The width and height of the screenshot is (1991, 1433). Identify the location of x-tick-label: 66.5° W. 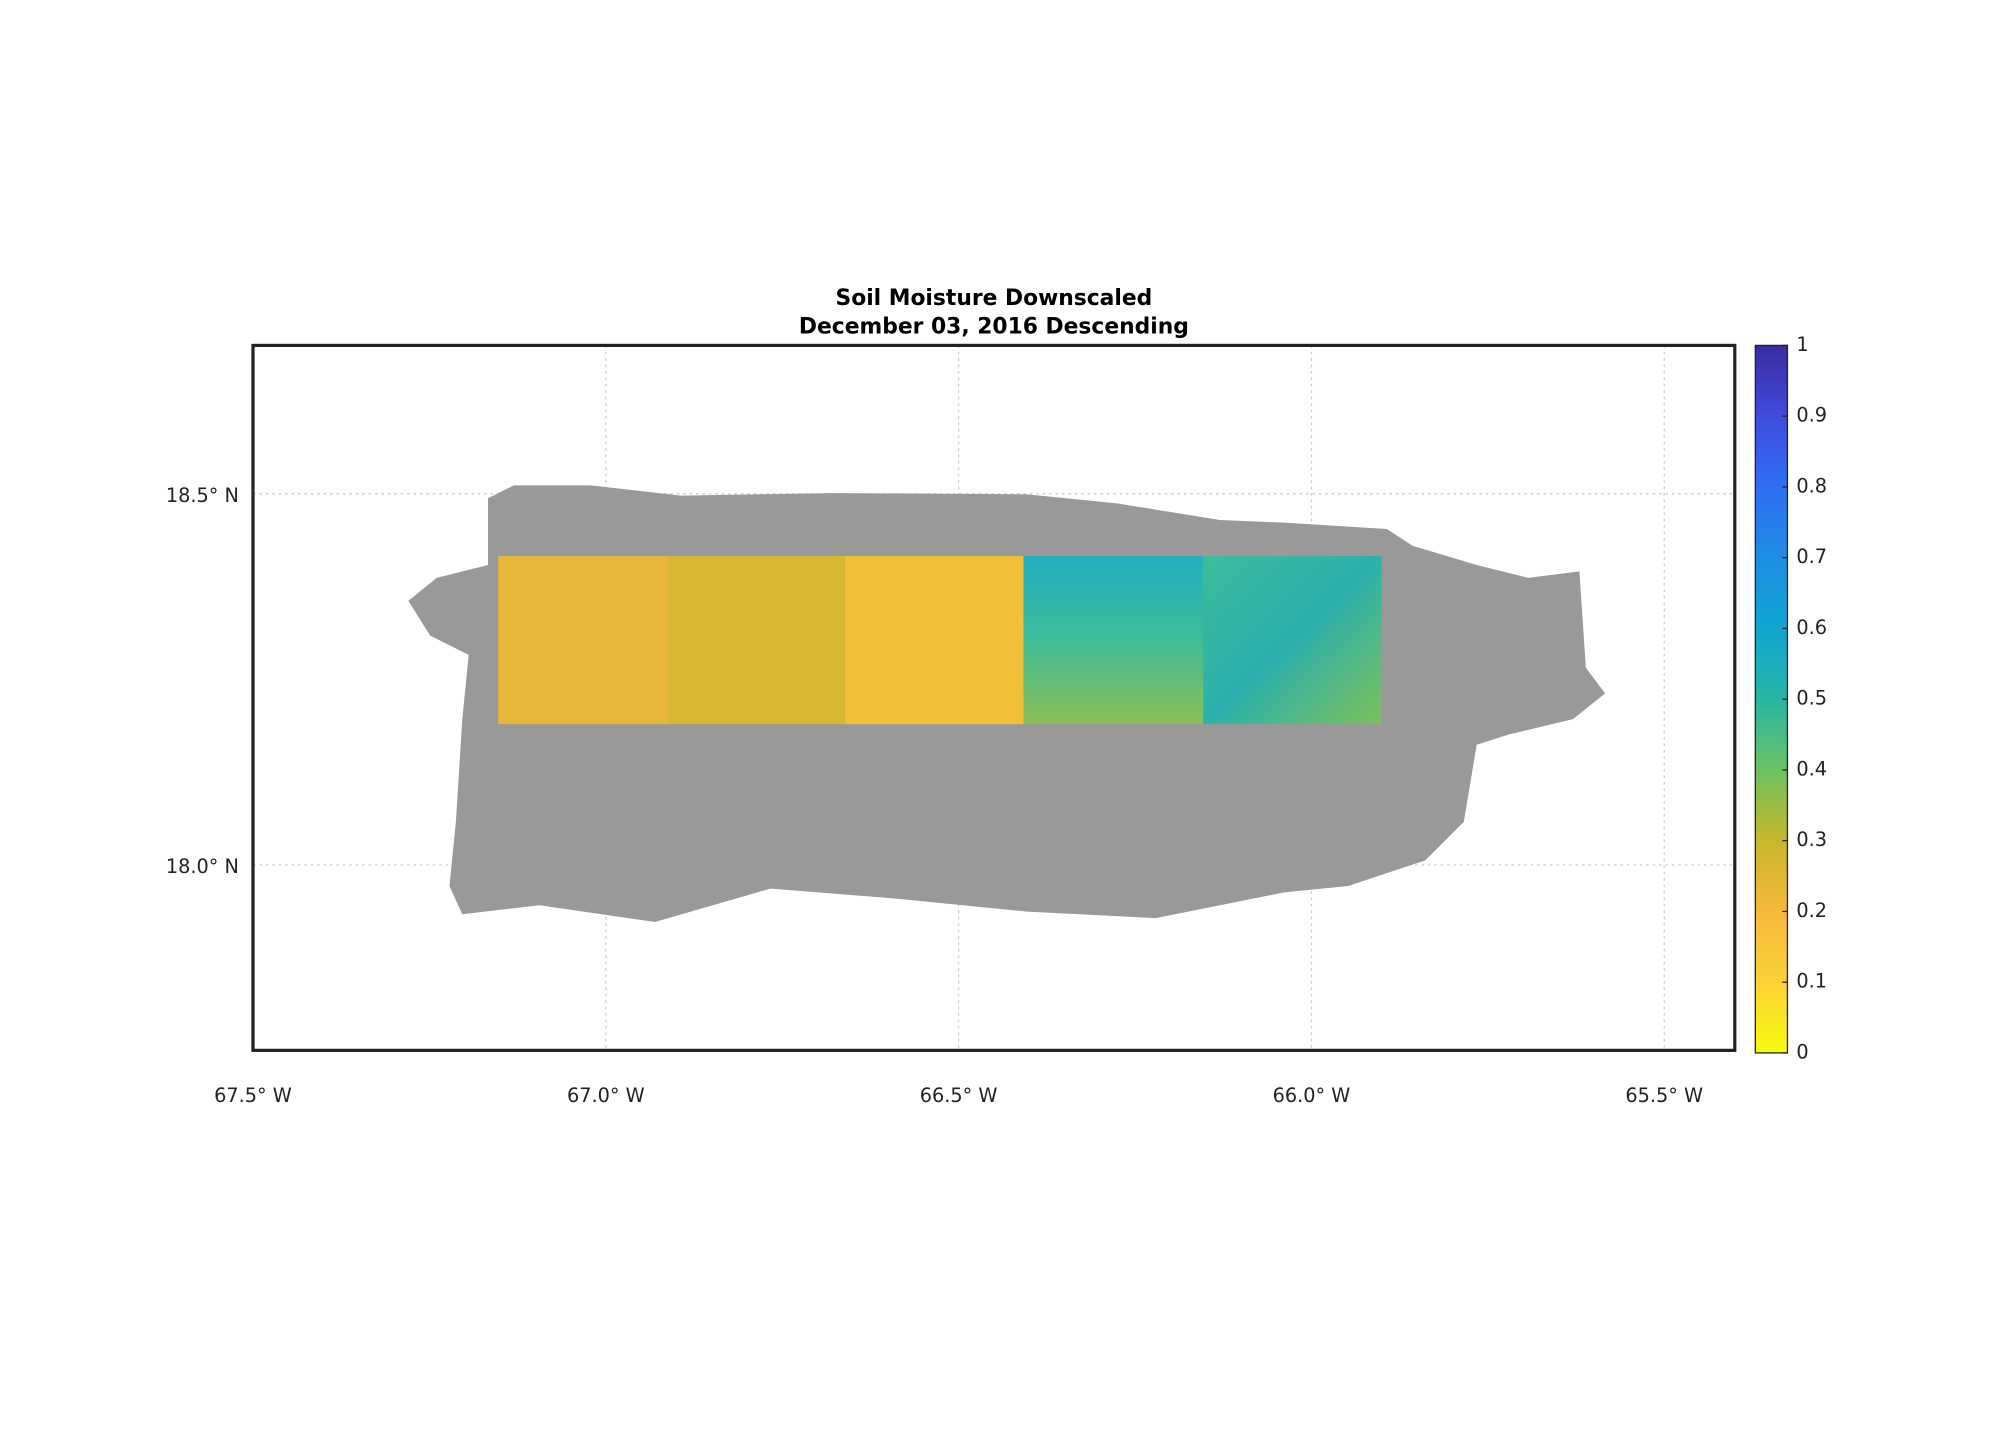
(959, 1095).